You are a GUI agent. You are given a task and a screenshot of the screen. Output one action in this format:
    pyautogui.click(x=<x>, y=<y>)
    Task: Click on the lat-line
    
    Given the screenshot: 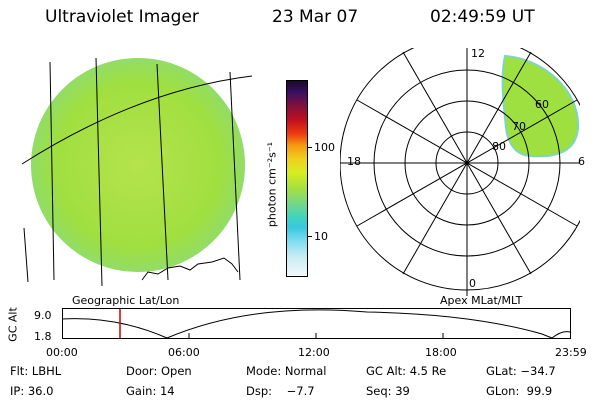 What is the action you would take?
    pyautogui.click(x=137, y=120)
    